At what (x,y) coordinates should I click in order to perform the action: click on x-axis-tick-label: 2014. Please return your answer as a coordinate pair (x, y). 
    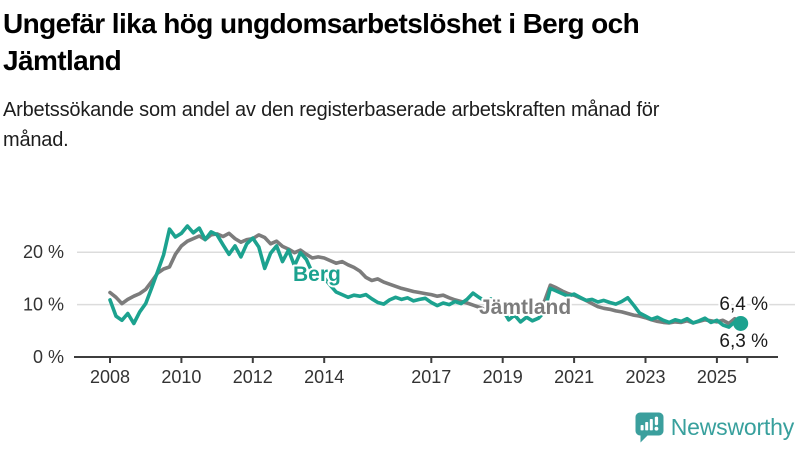
    Looking at the image, I should click on (324, 377).